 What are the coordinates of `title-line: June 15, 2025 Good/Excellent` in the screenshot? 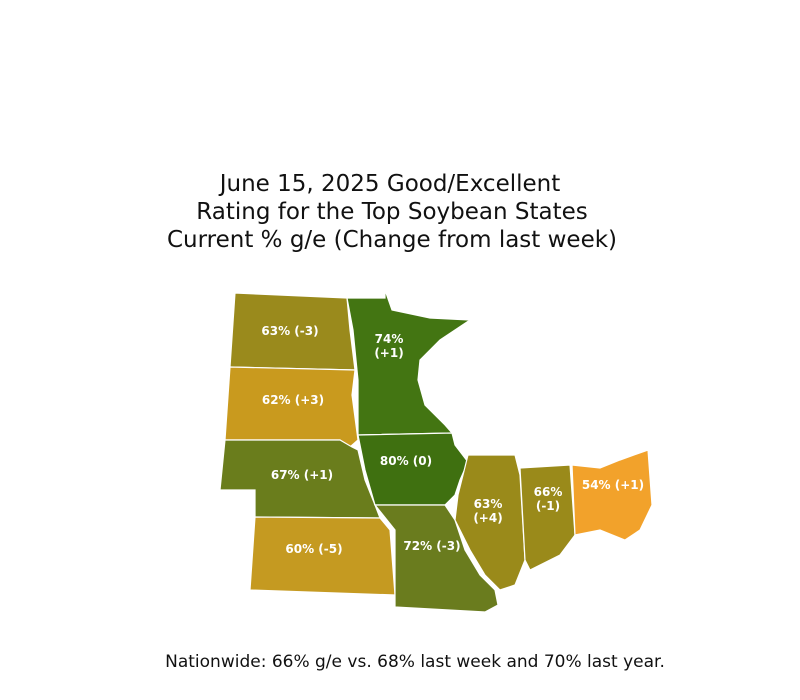 It's located at (389, 184).